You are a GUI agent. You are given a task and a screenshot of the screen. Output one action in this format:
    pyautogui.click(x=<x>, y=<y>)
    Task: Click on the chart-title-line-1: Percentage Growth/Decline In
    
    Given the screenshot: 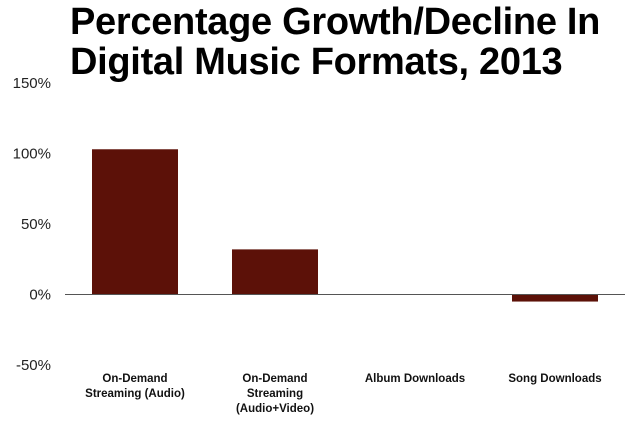 What is the action you would take?
    pyautogui.click(x=335, y=22)
    